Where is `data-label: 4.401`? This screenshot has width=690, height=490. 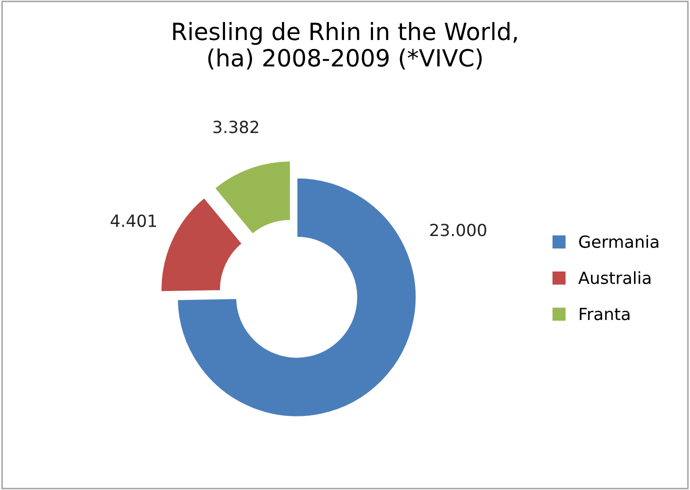 data-label: 4.401 is located at coordinates (133, 221).